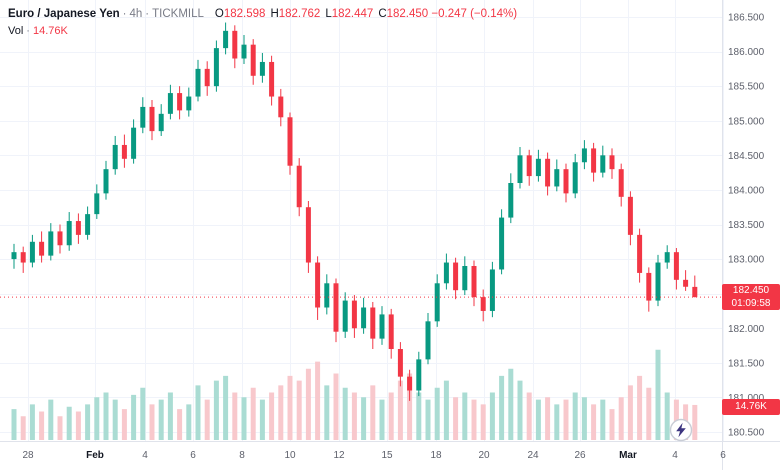 Image resolution: width=780 pixels, height=470 pixels. I want to click on symbol-name: Euro / Japanese Yen, so click(64, 14).